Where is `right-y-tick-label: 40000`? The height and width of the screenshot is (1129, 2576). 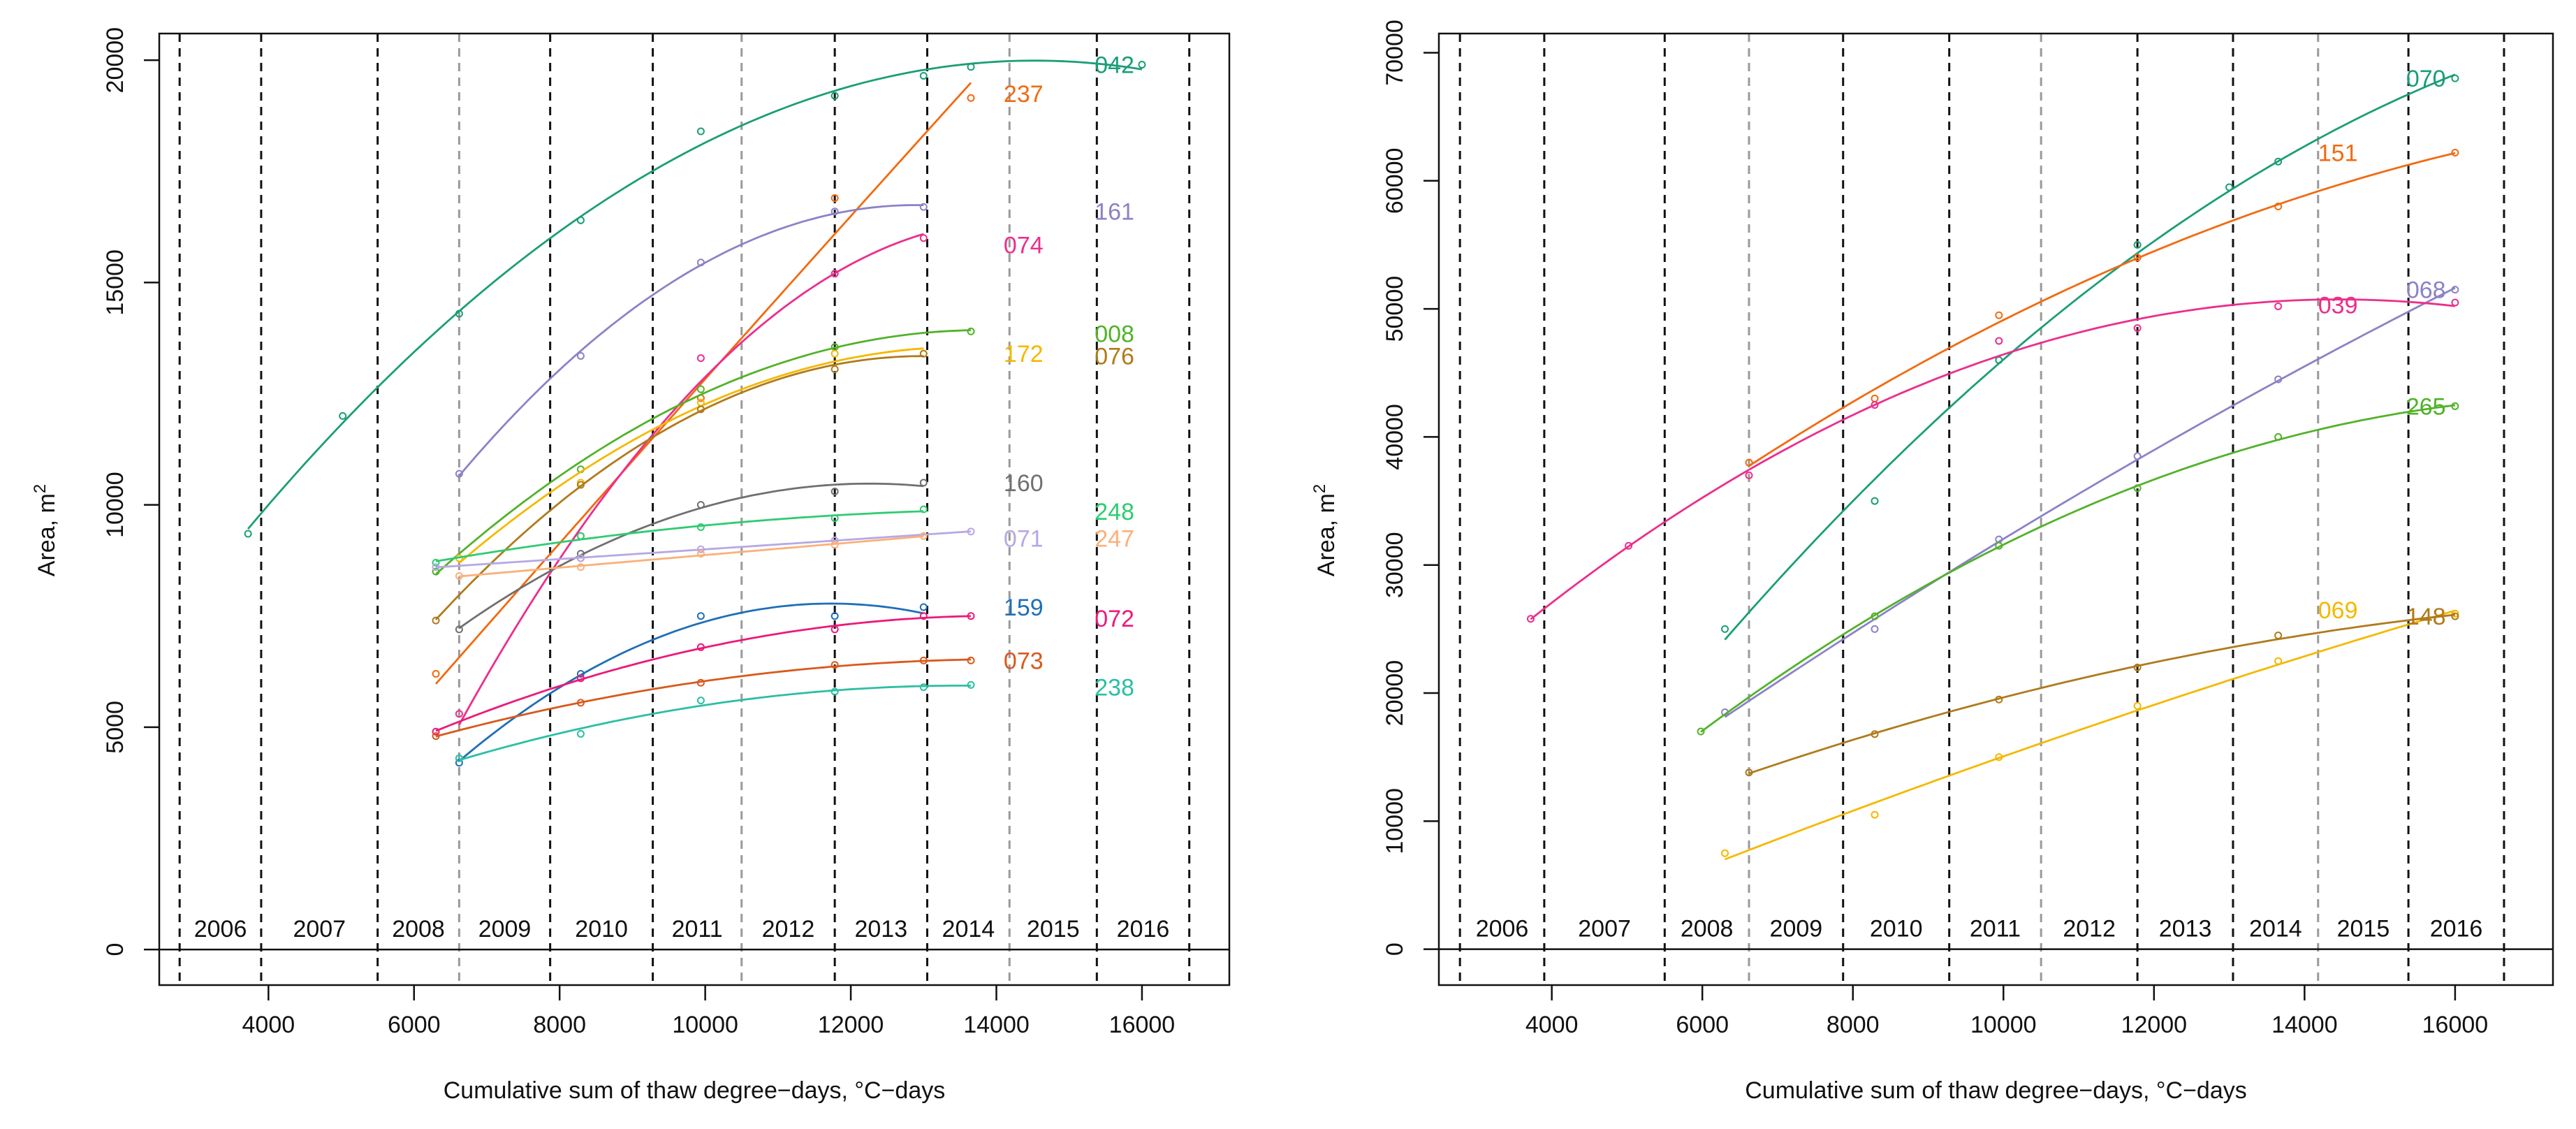 right-y-tick-label: 40000 is located at coordinates (1395, 437).